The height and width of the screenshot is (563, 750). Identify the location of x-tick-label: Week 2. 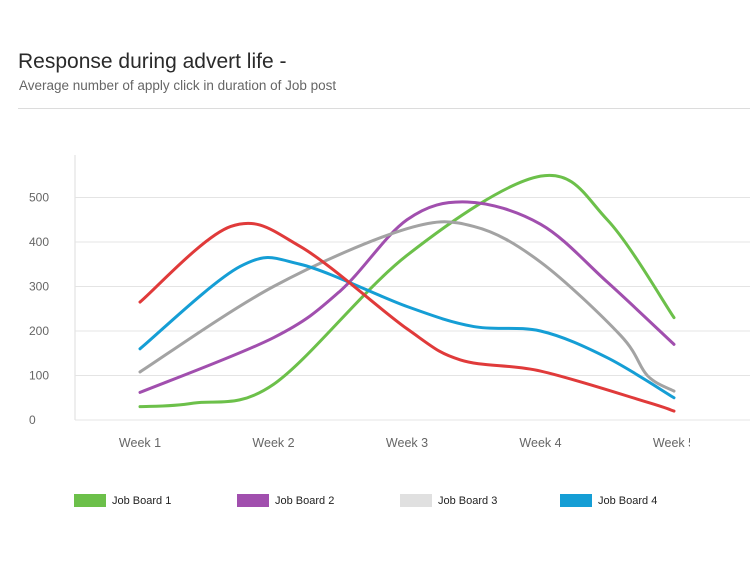
(273, 443).